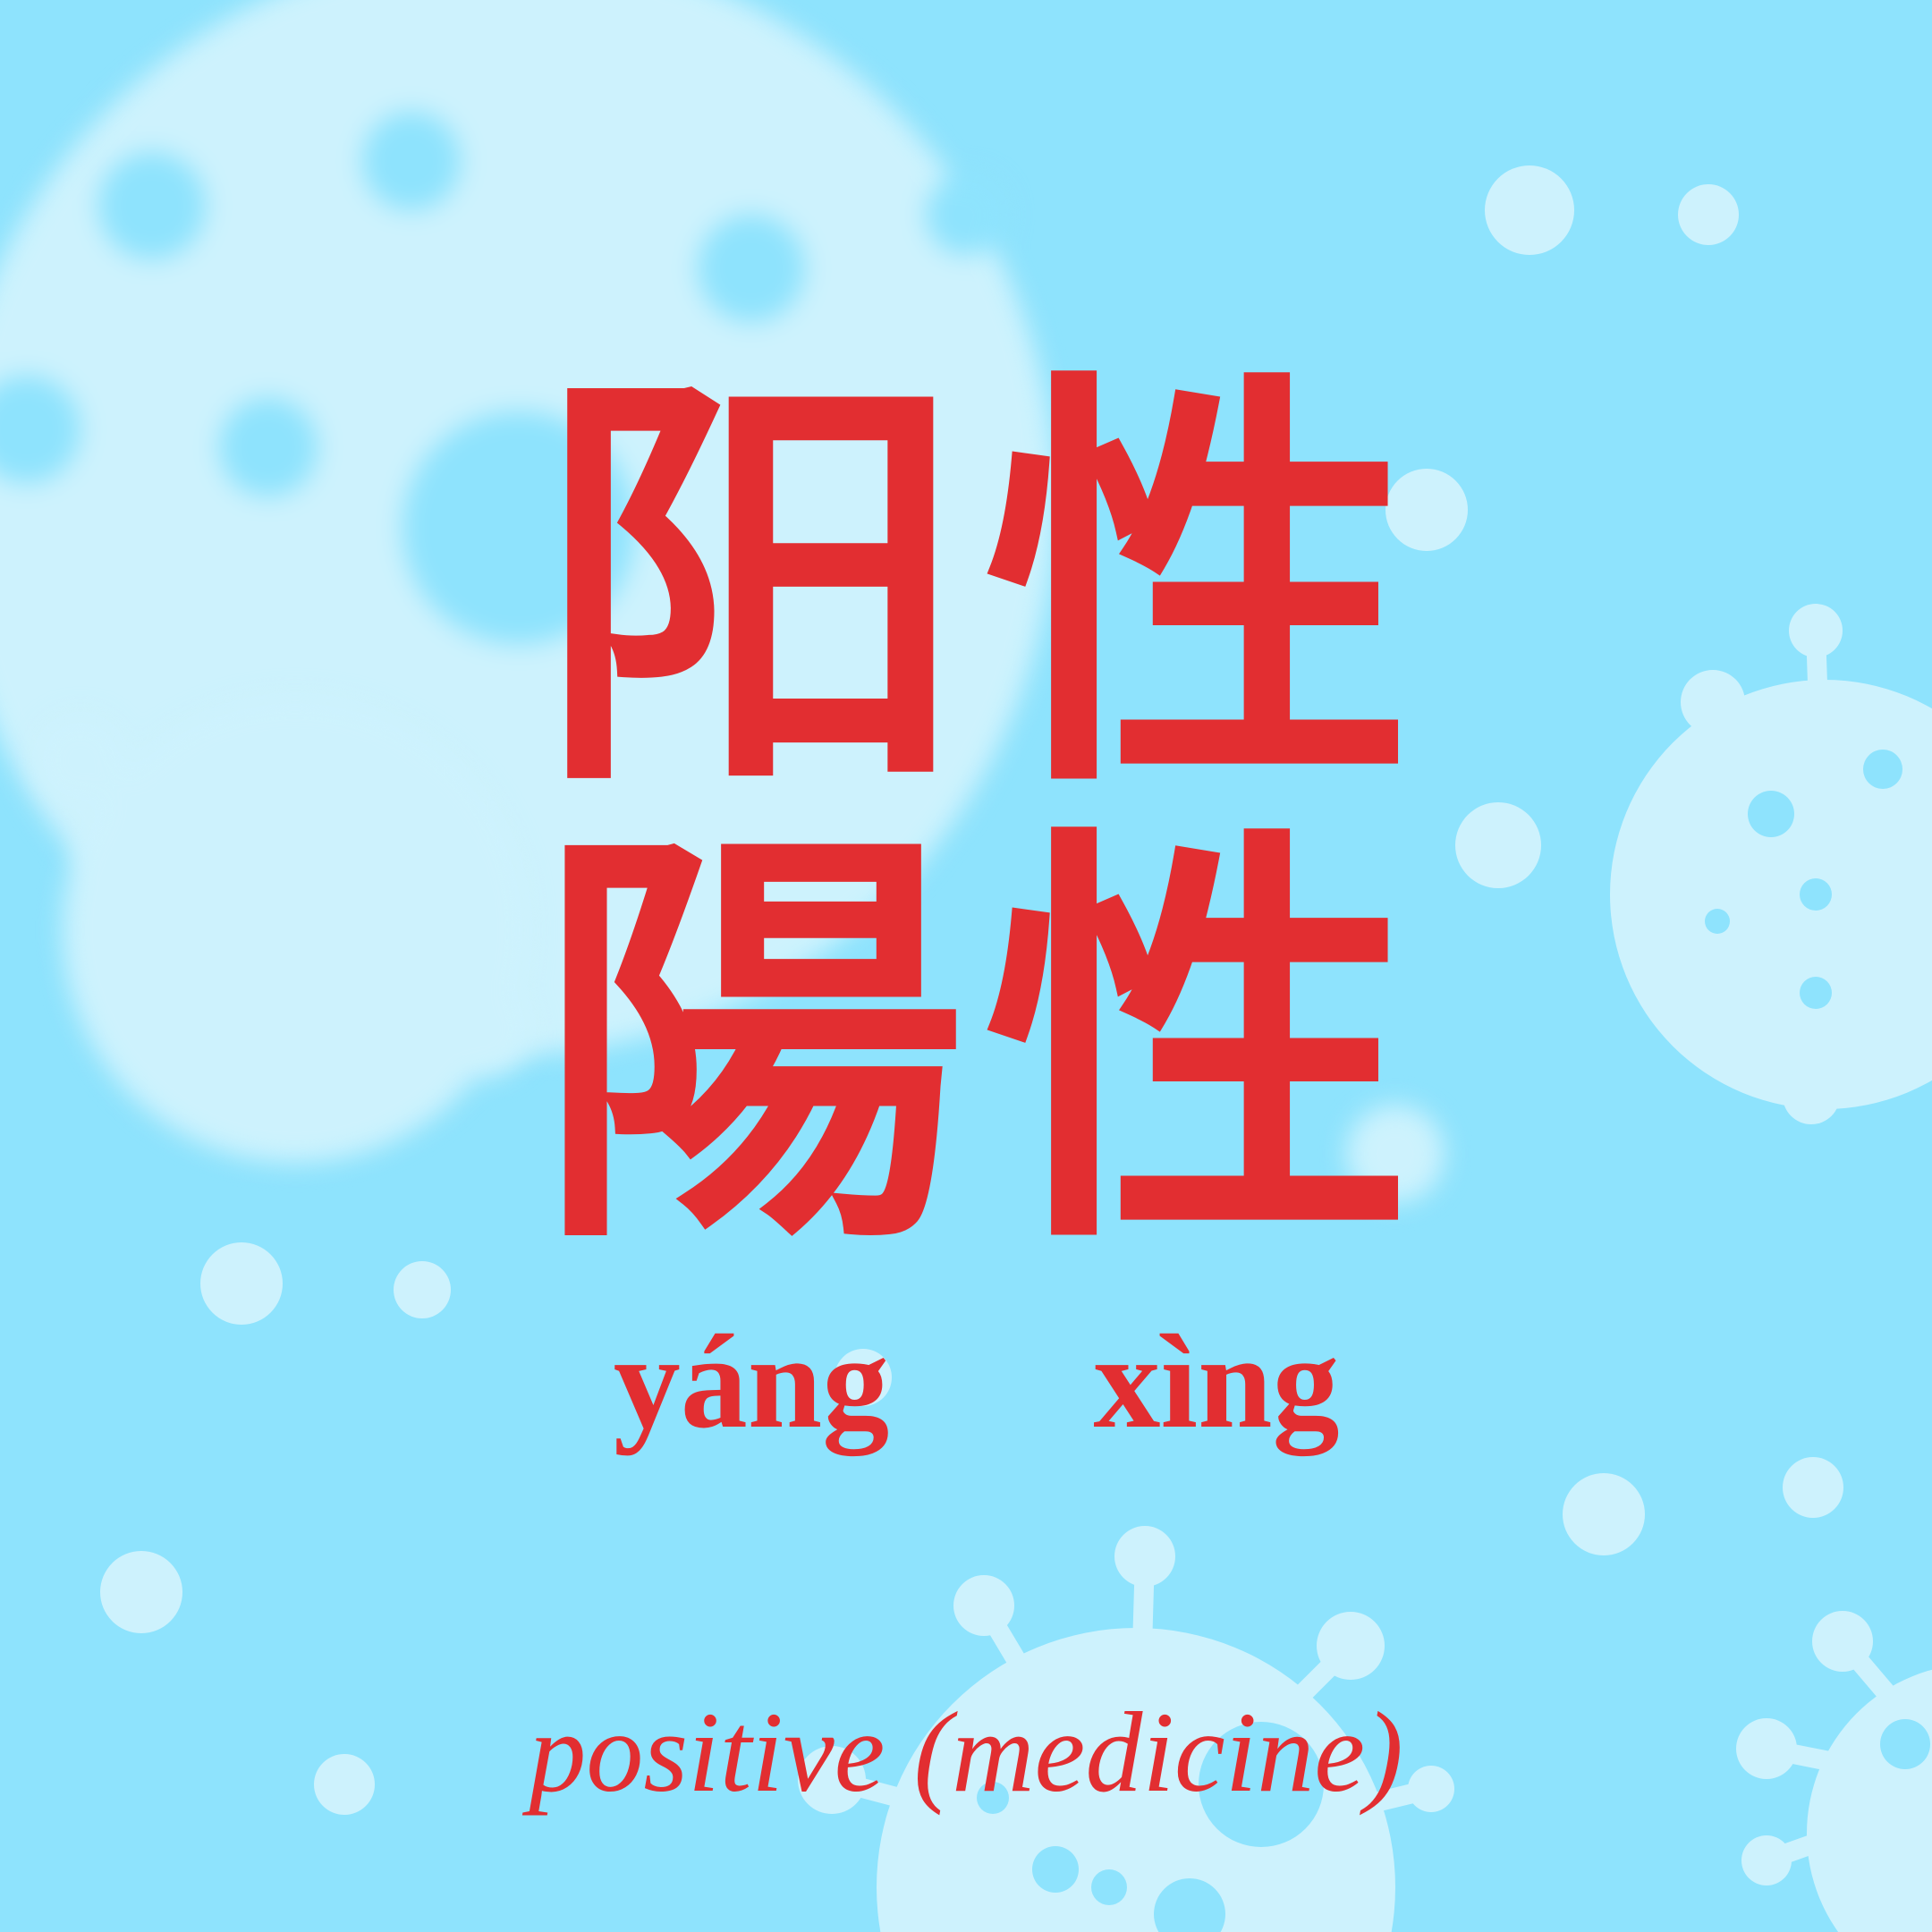 The height and width of the screenshot is (1932, 1932). Describe the element at coordinates (966, 1752) in the screenshot. I see `english-meaning: positive (medicine)` at that location.